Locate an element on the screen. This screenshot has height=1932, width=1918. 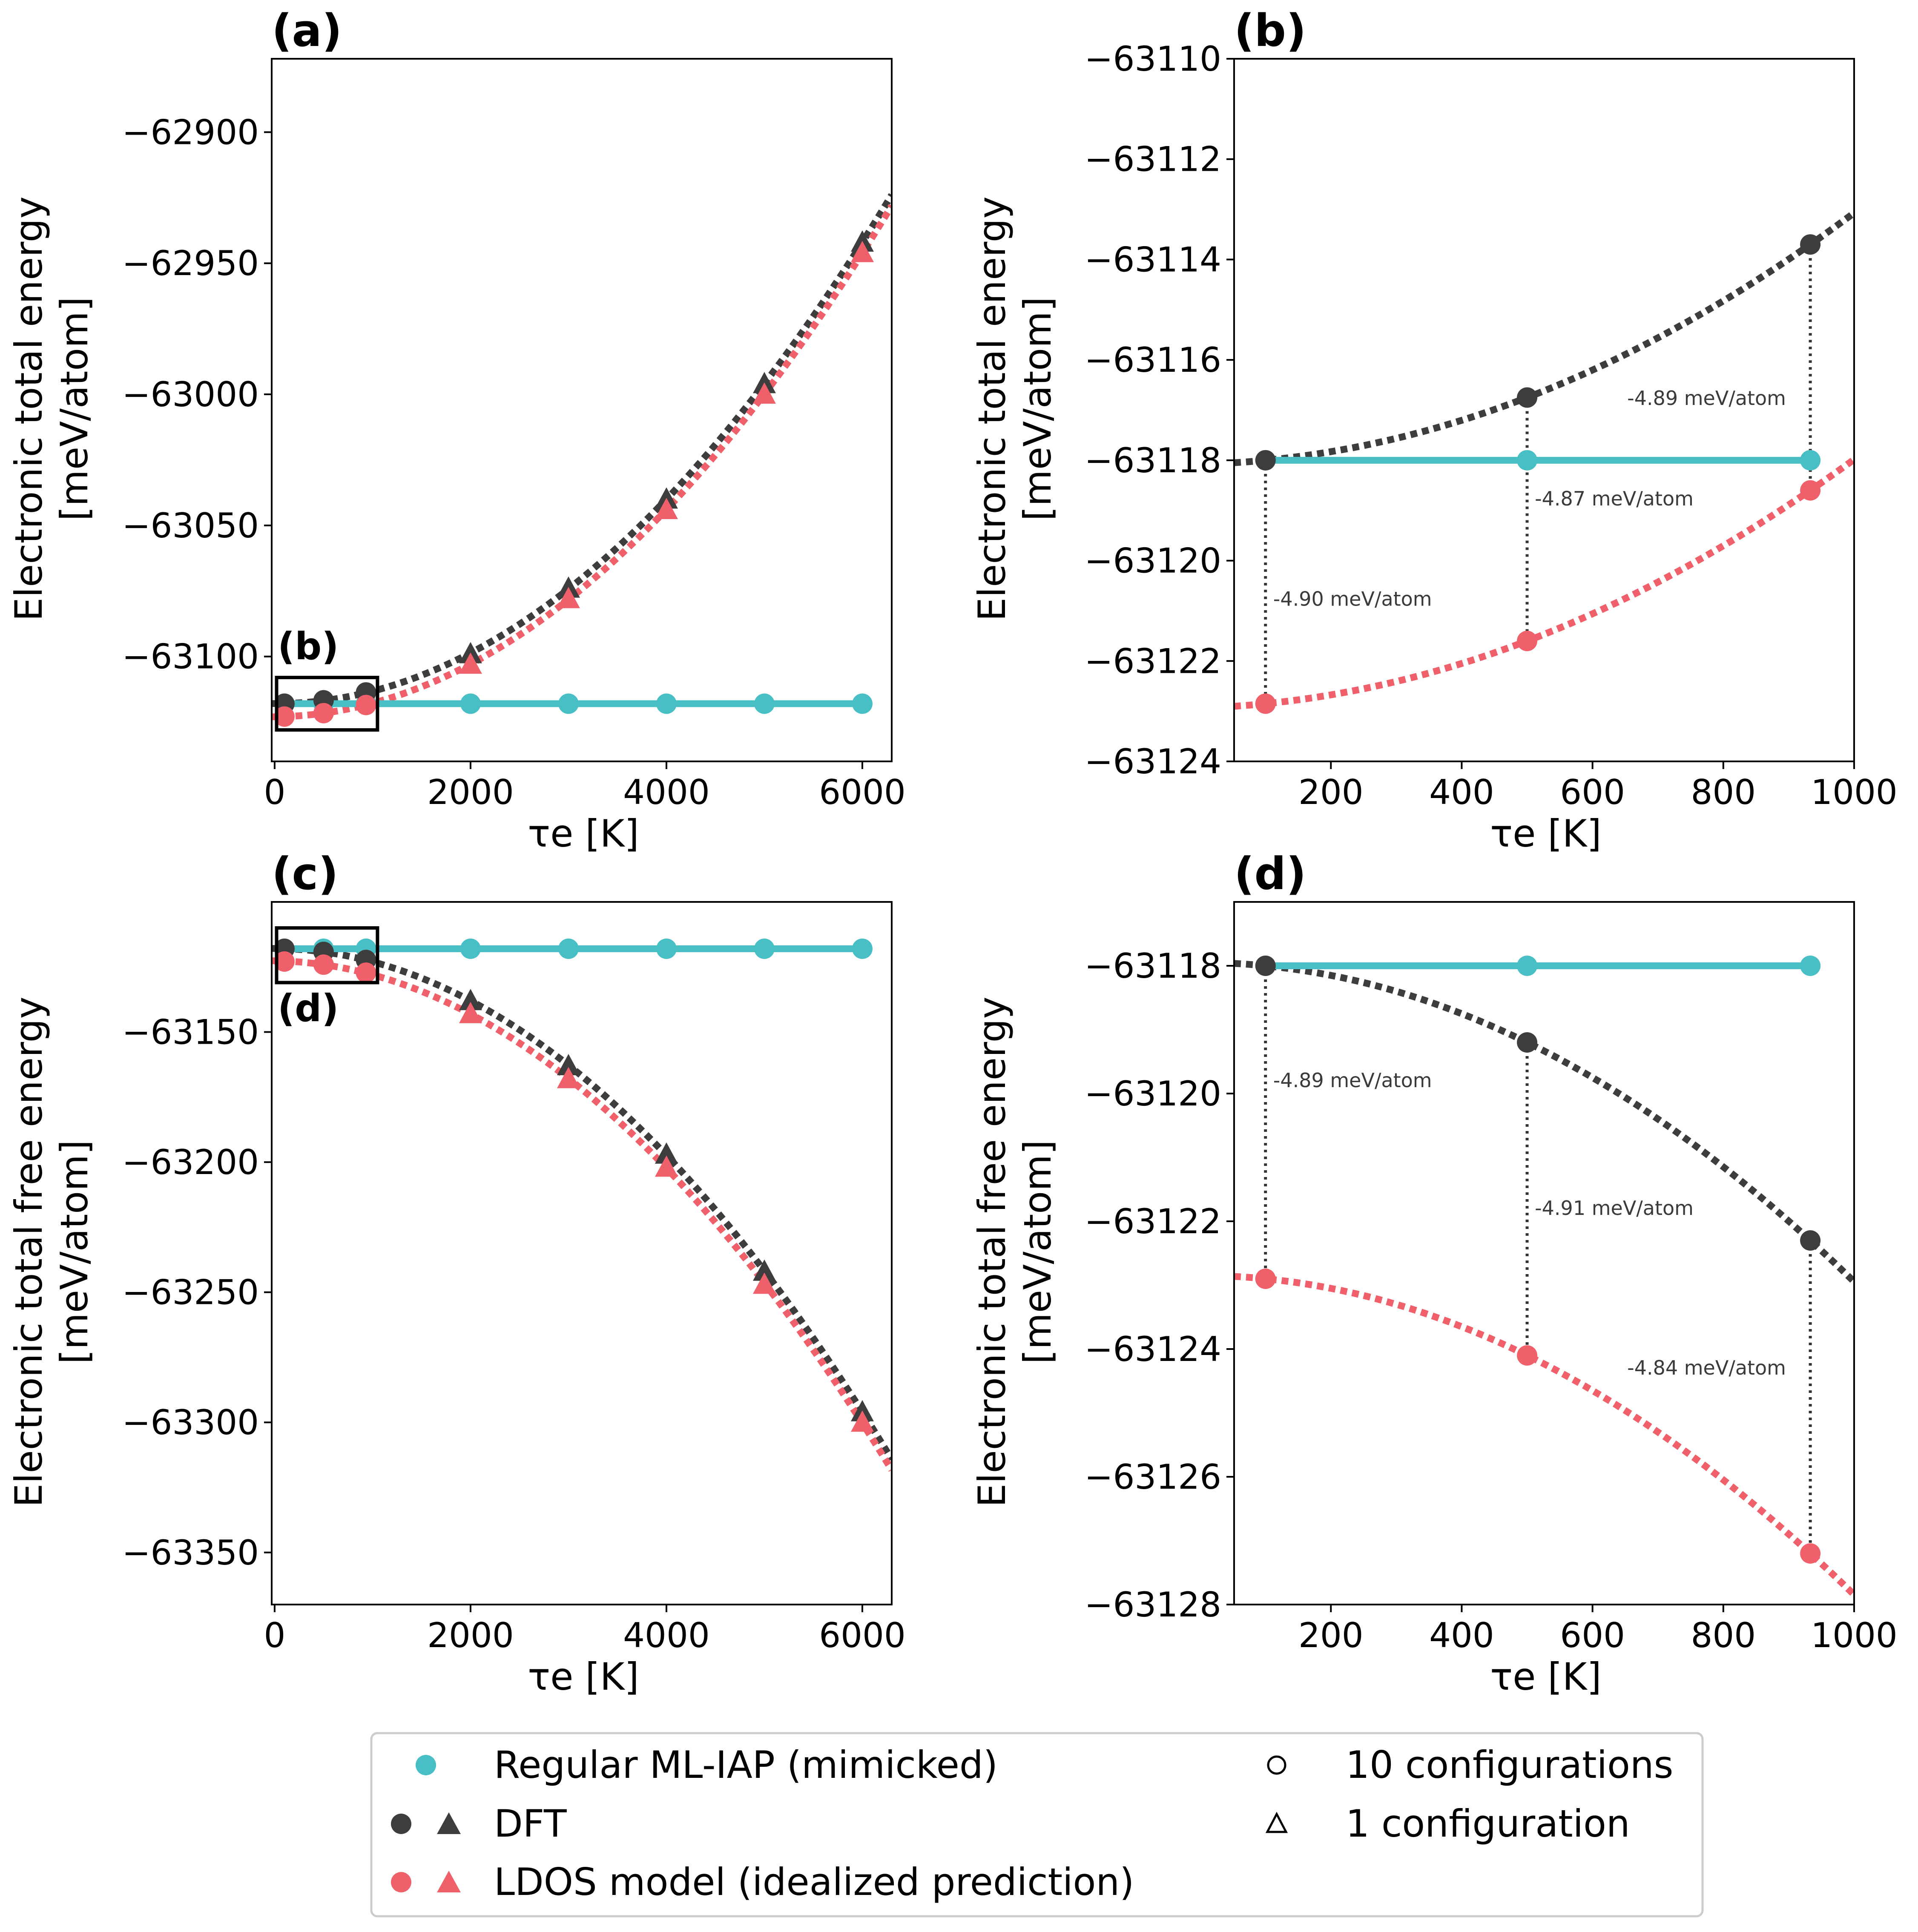
panel-b-y-tick-label: −63118 is located at coordinates (1152, 460).